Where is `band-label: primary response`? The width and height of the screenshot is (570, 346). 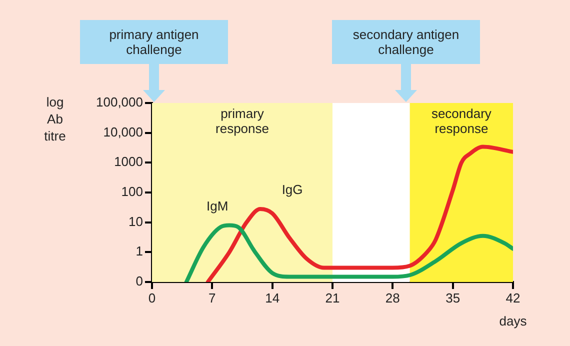 band-label: primary response is located at coordinates (242, 121).